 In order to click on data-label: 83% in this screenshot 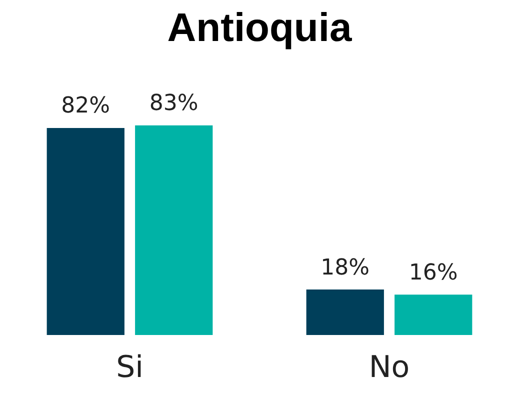, I will do `click(173, 103)`.